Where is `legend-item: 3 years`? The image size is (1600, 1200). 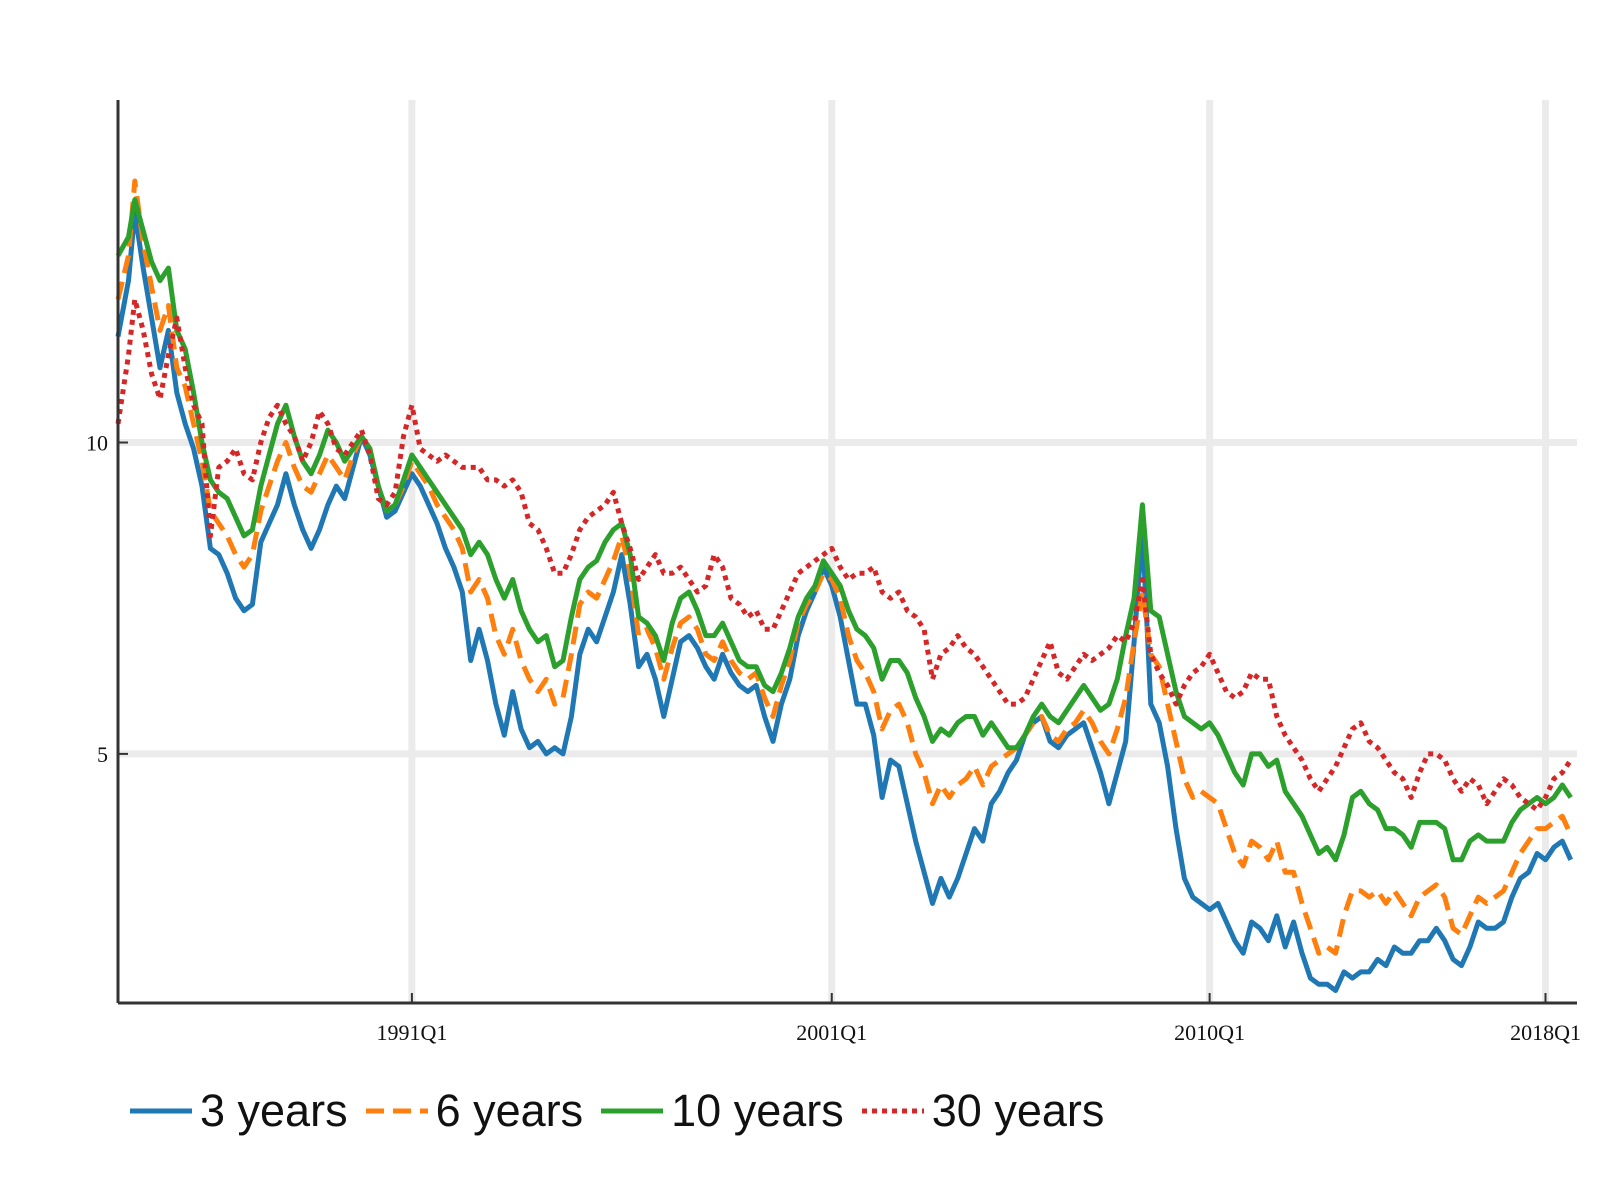
legend-item: 3 years is located at coordinates (239, 1111).